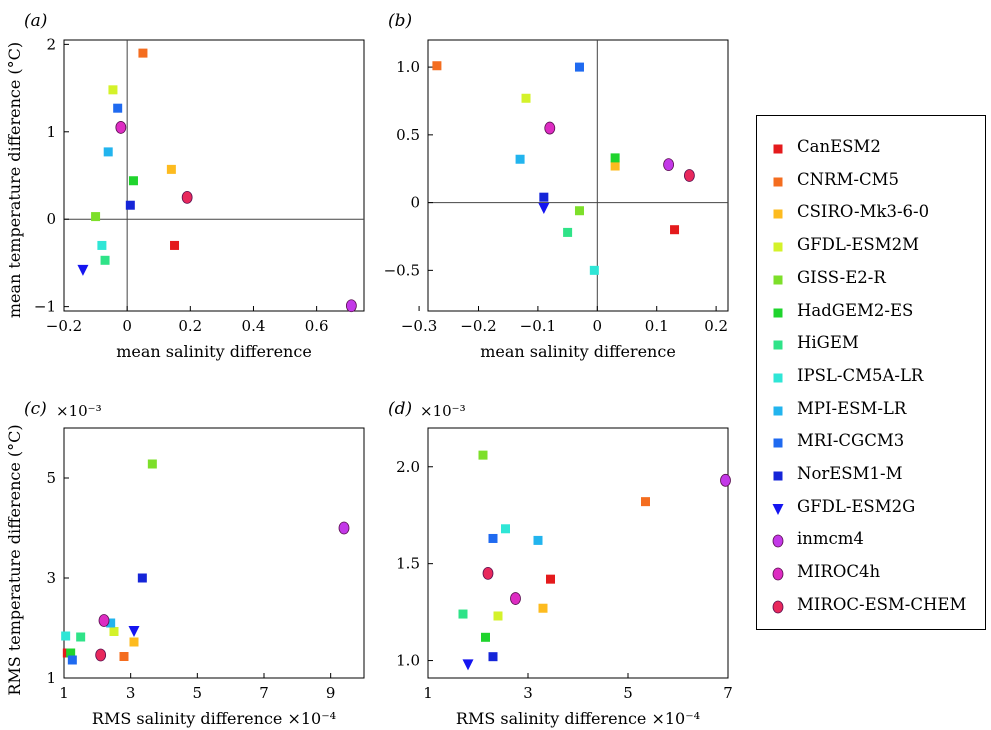  What do you see at coordinates (852, 408) in the screenshot?
I see `legend-label: MPI-ESM-LR` at bounding box center [852, 408].